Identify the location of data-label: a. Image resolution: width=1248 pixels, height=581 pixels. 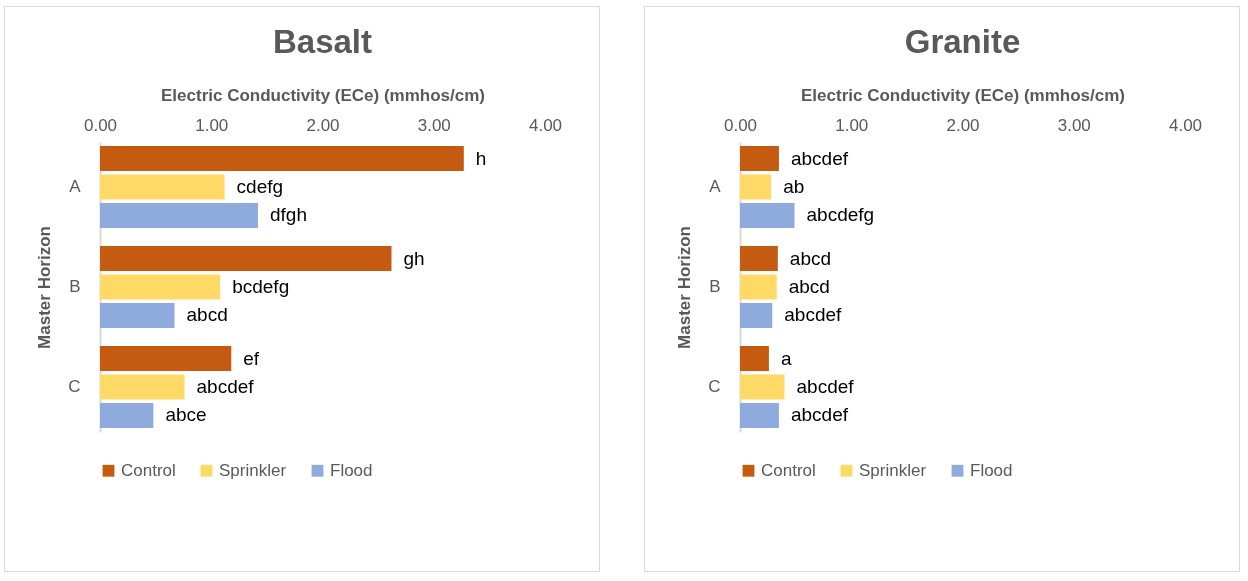
(786, 358).